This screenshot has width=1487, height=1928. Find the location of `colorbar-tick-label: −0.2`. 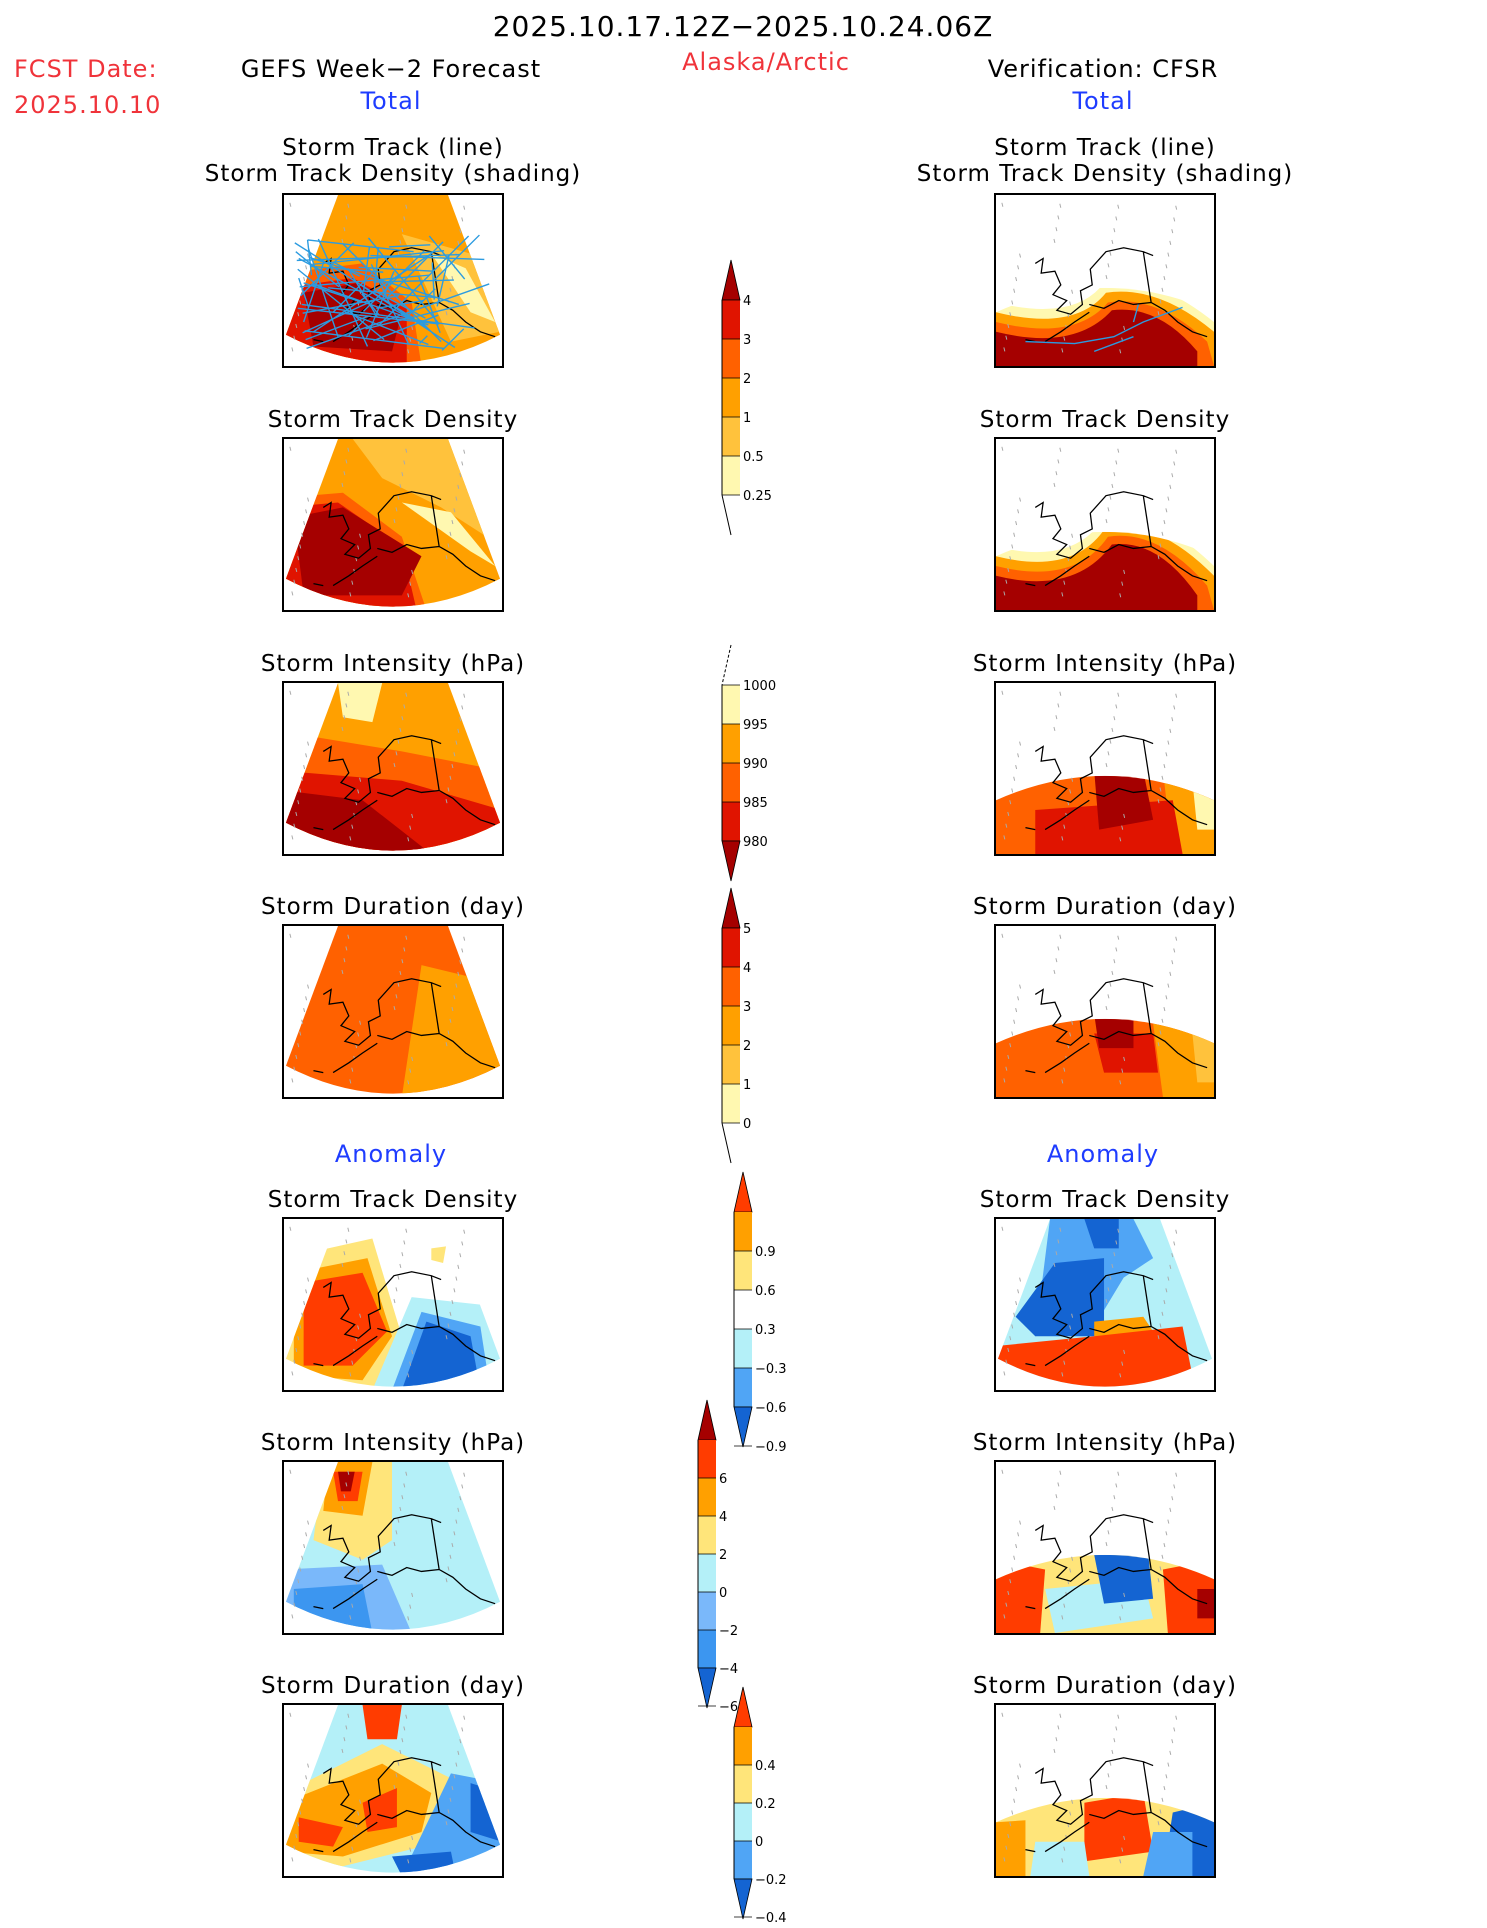

colorbar-tick-label: −0.2 is located at coordinates (771, 1880).